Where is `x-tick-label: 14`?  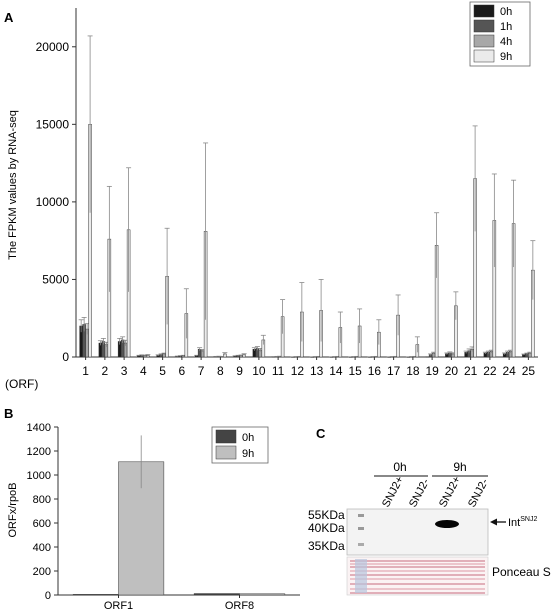
x-tick-label: 14 is located at coordinates (336, 371).